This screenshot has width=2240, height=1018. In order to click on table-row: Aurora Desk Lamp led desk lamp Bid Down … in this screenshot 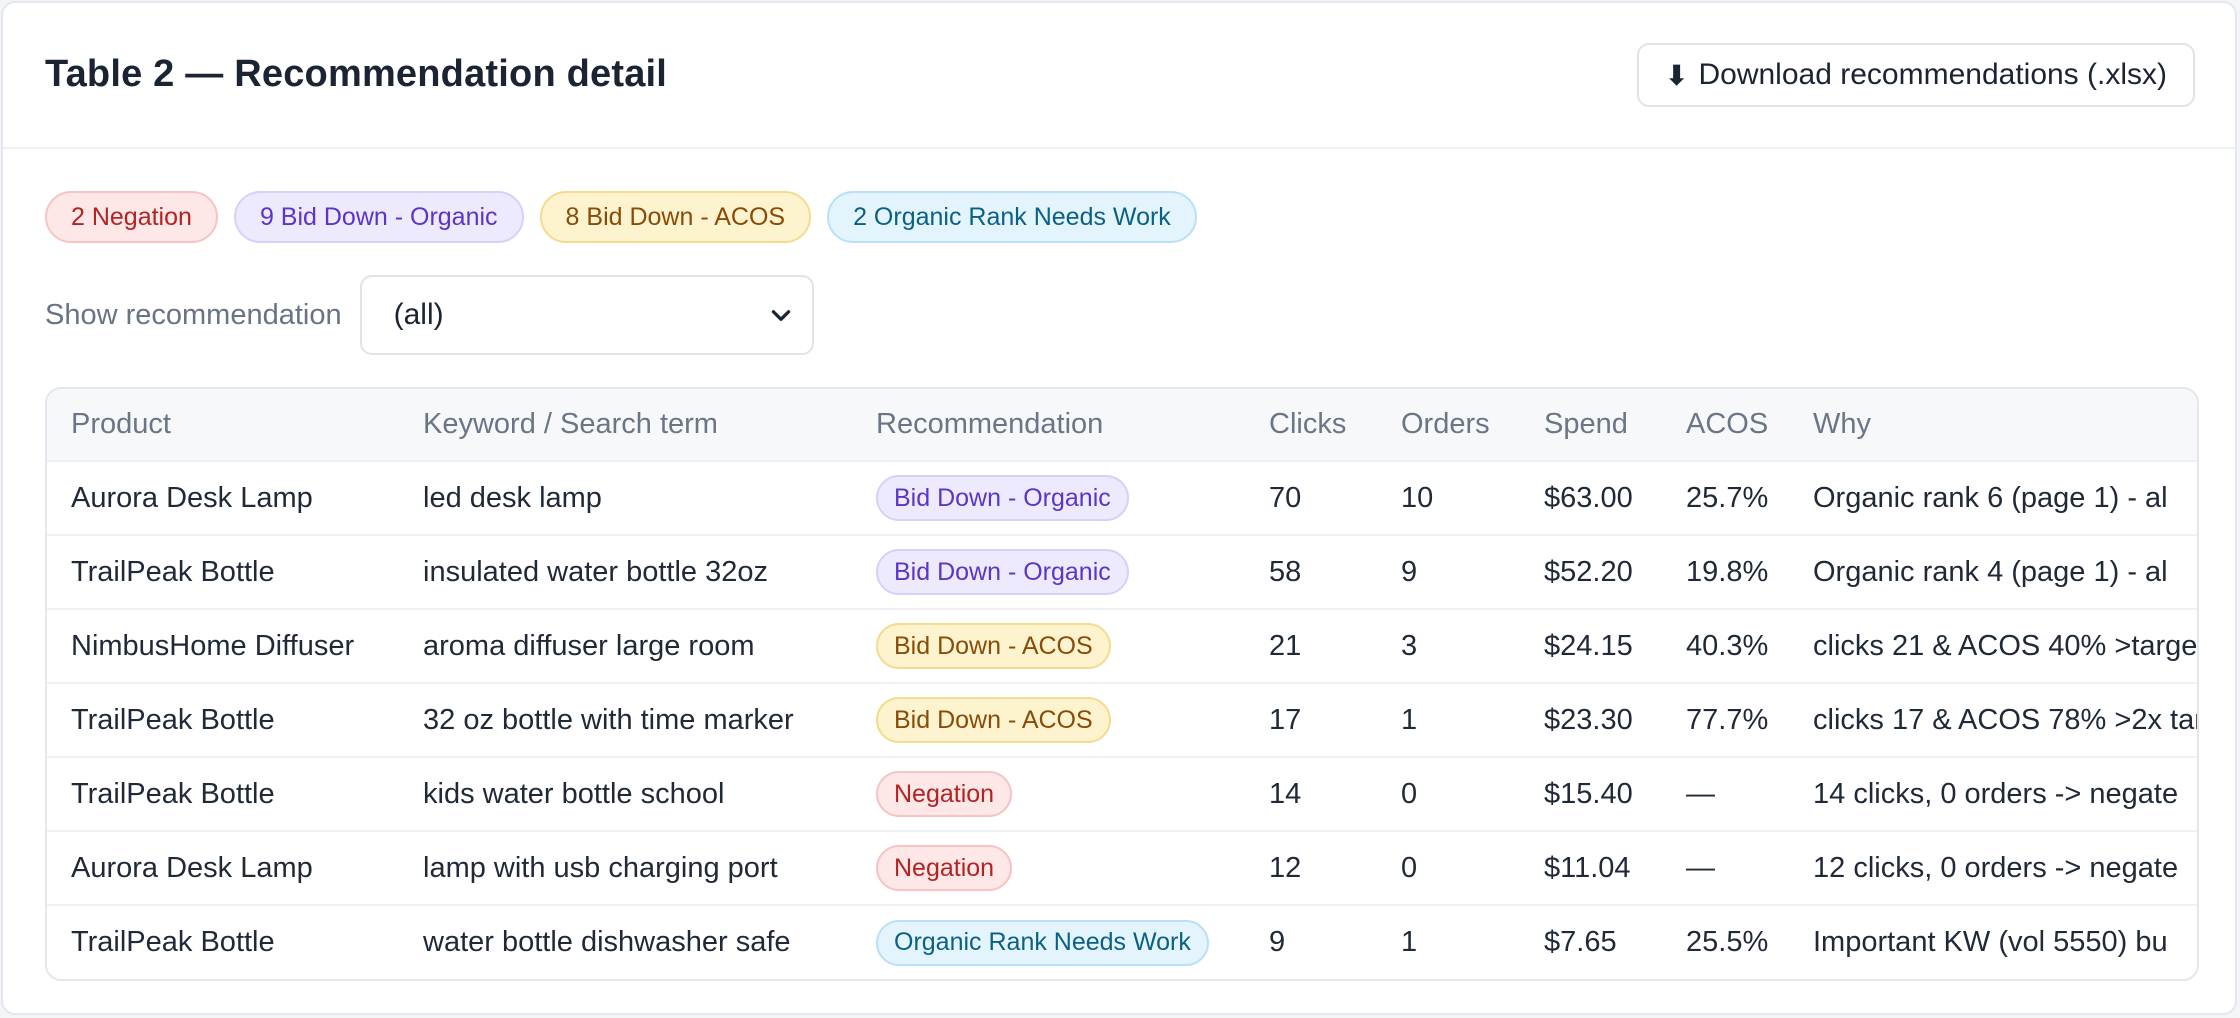, I will do `click(1122, 498)`.